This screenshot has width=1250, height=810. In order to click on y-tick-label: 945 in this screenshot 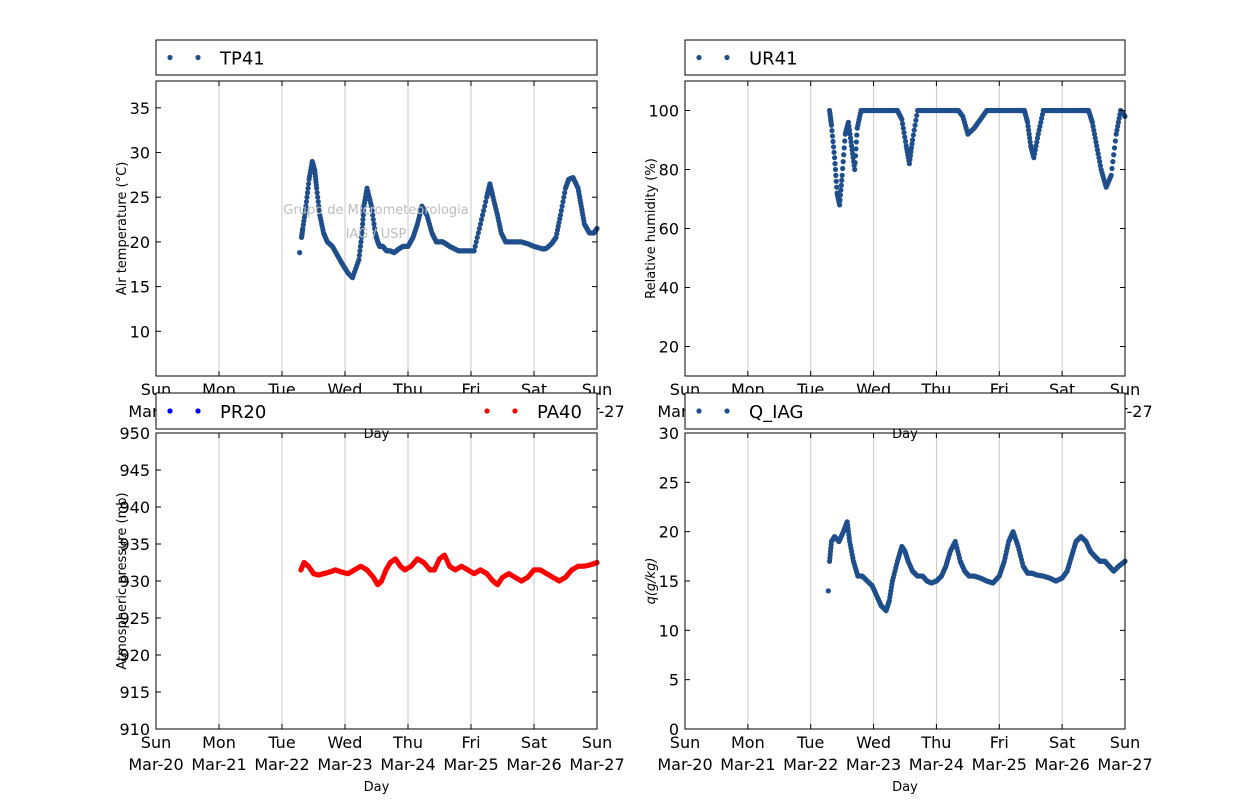, I will do `click(134, 470)`.